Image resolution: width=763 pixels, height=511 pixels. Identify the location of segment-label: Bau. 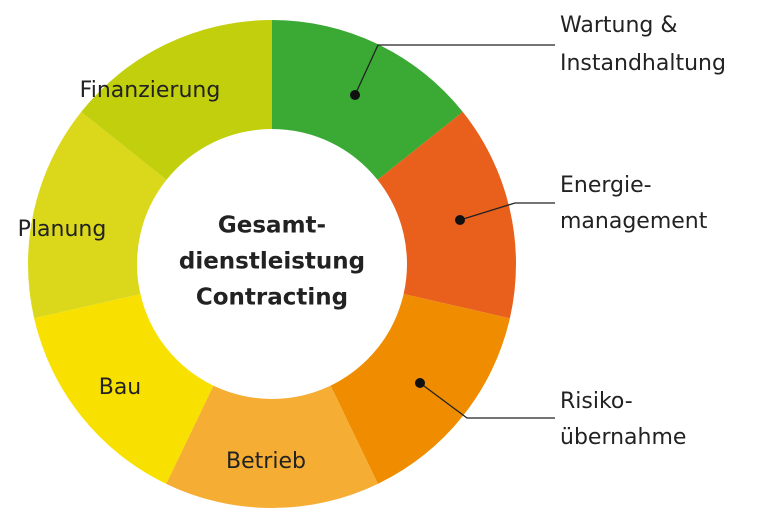
(120, 387).